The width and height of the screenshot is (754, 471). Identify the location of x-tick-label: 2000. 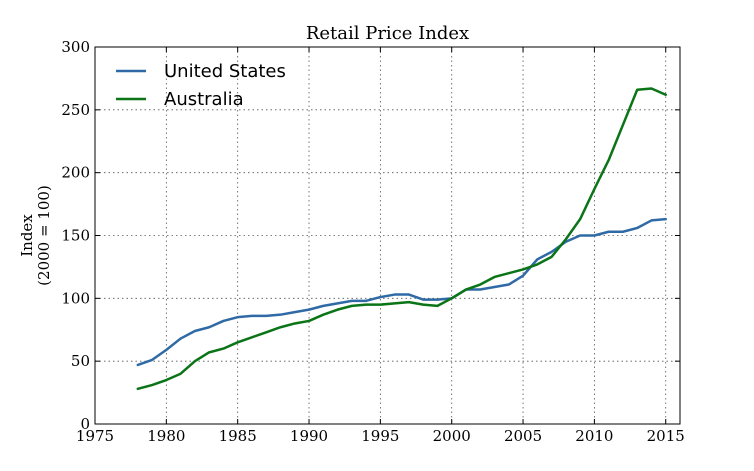
(452, 436).